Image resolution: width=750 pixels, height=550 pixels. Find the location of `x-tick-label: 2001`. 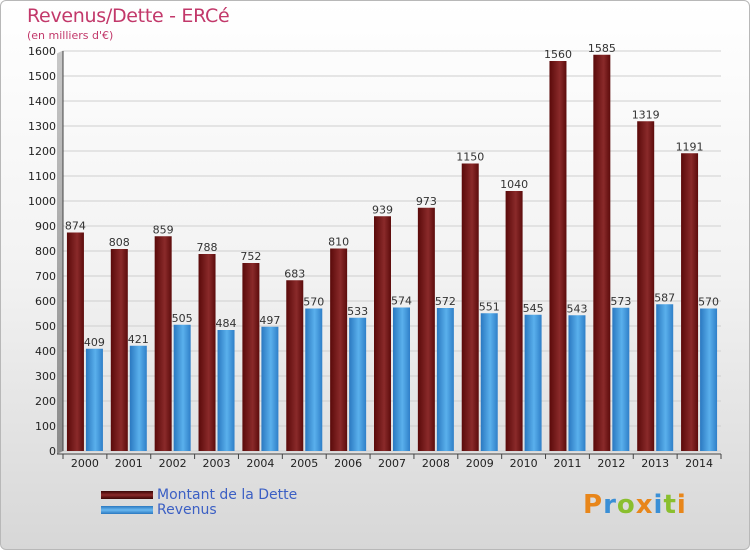

x-tick-label: 2001 is located at coordinates (129, 463).